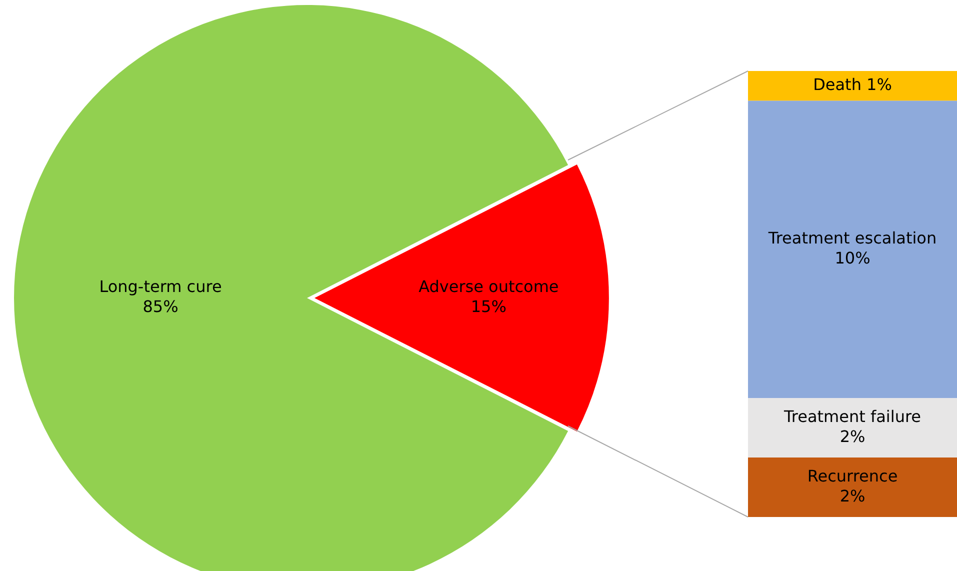  I want to click on series-label: Recurrence, so click(852, 476).